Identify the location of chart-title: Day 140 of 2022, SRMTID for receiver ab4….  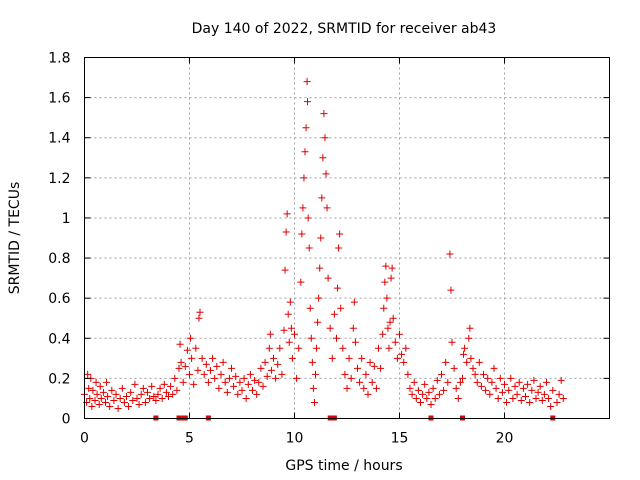
(344, 29).